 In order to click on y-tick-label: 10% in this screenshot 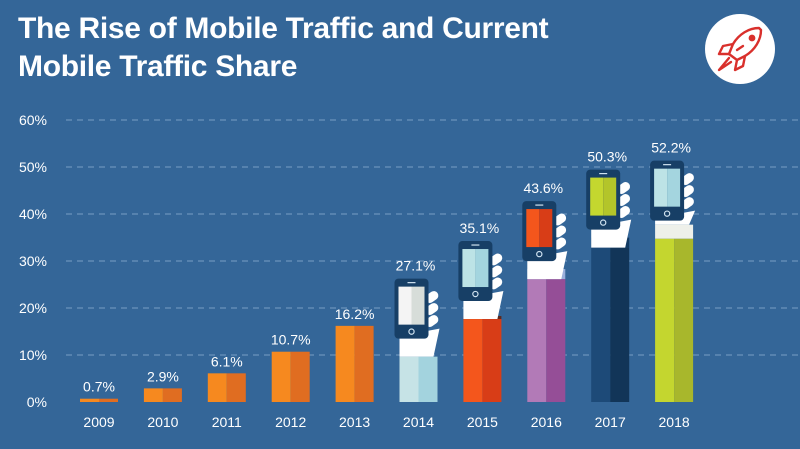, I will do `click(33, 355)`.